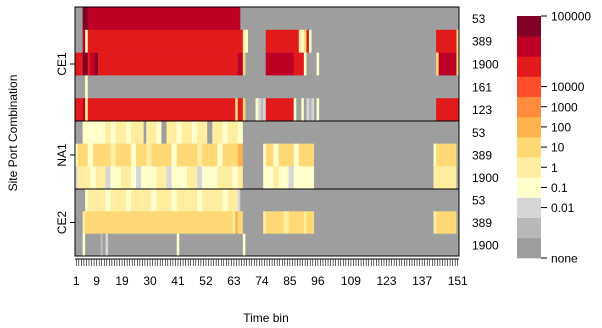 Image resolution: width=602 pixels, height=328 pixels. I want to click on group-label: CE2, so click(62, 223).